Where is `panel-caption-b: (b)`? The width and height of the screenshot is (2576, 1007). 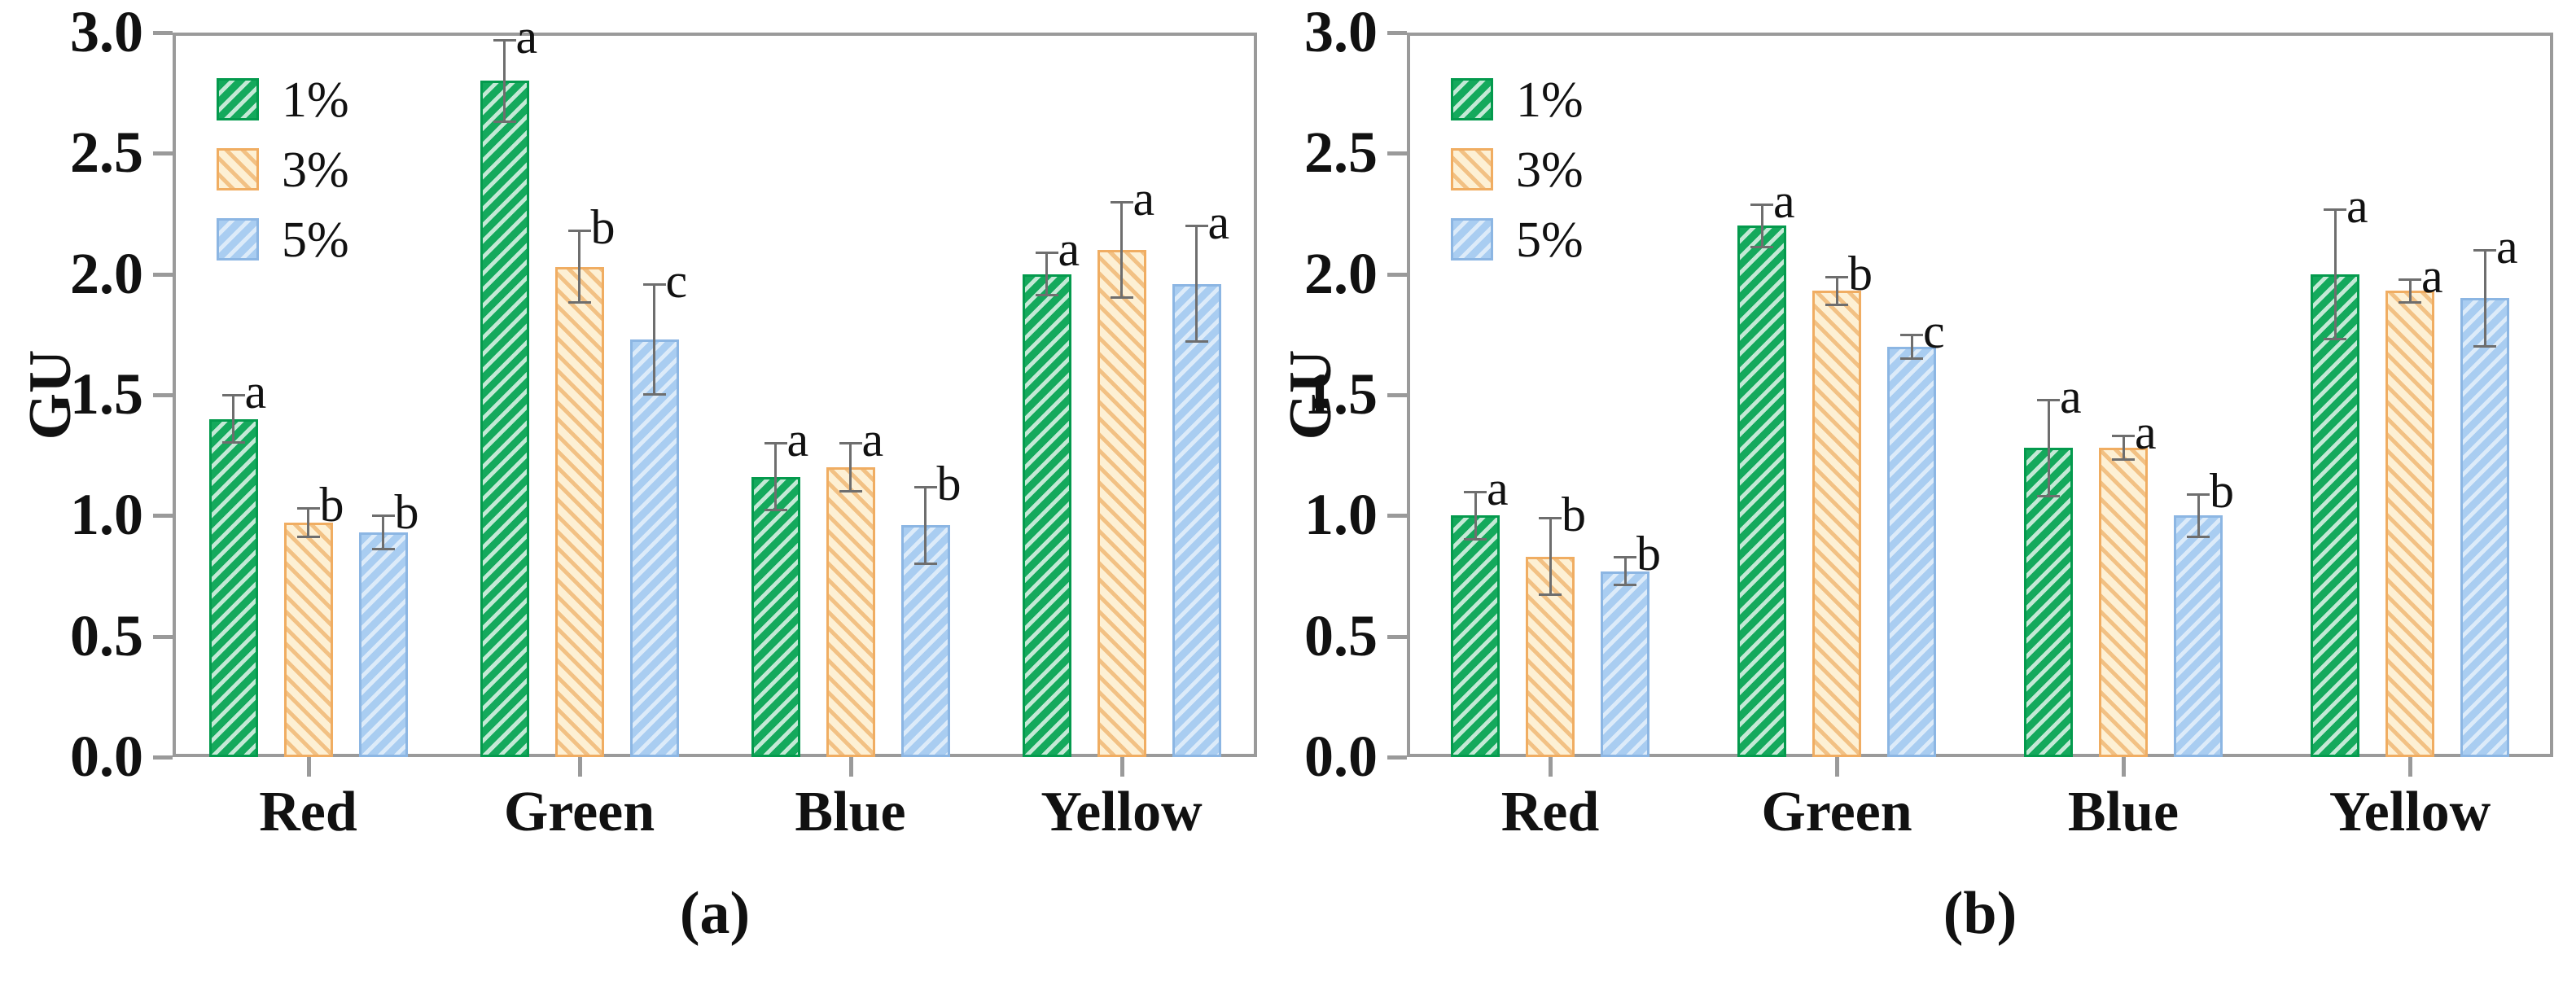 panel-caption-b: (b) is located at coordinates (1980, 913).